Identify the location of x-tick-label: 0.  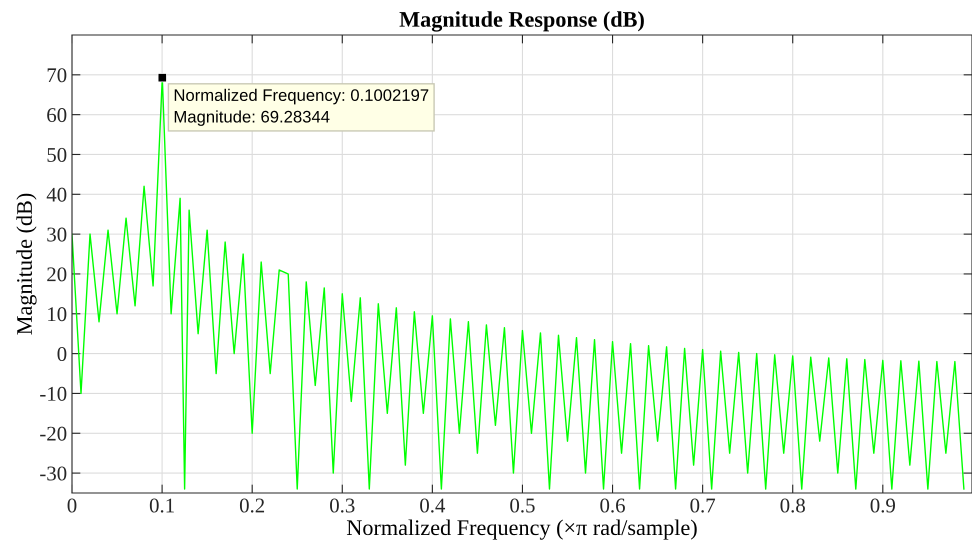
(72, 505).